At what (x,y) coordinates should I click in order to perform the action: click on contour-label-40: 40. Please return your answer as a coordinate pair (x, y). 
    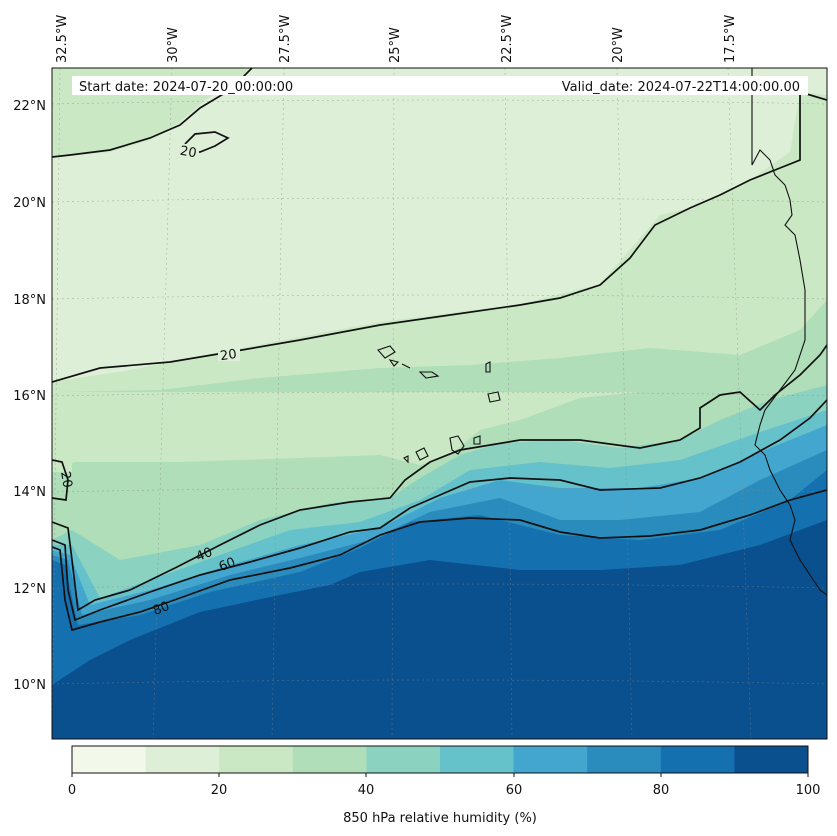
    Looking at the image, I should click on (204, 555).